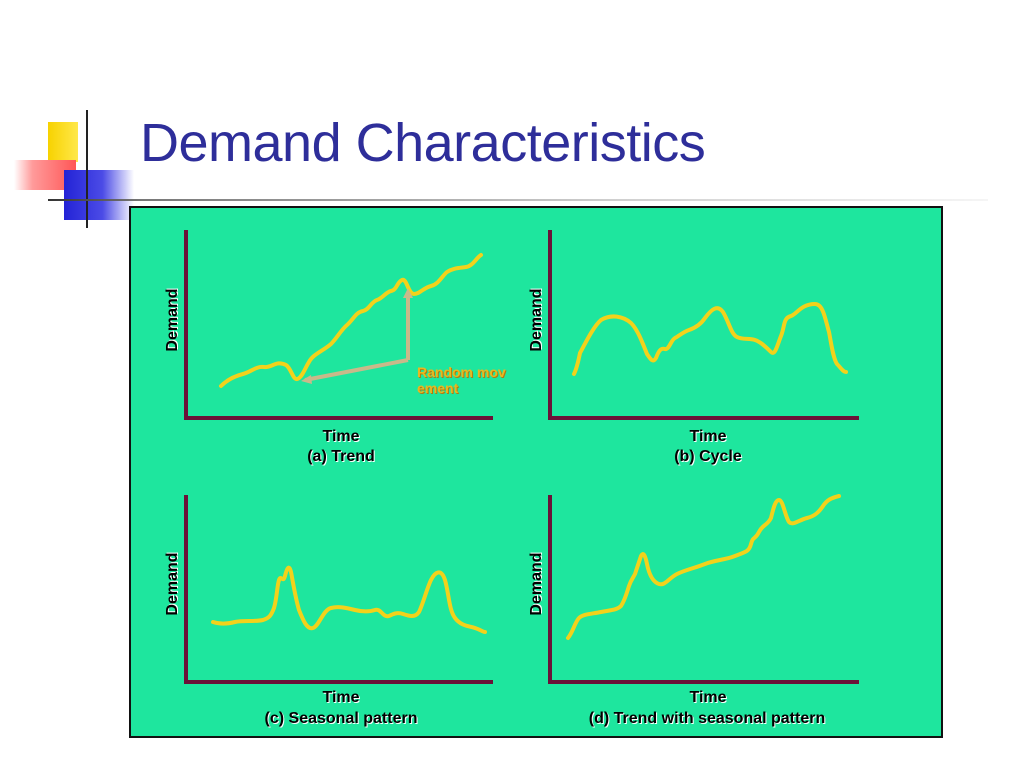 This screenshot has width=1024, height=768. What do you see at coordinates (707, 718) in the screenshot?
I see `panel-trend-seasonal-caption: (d) Trend with seasonal pattern` at bounding box center [707, 718].